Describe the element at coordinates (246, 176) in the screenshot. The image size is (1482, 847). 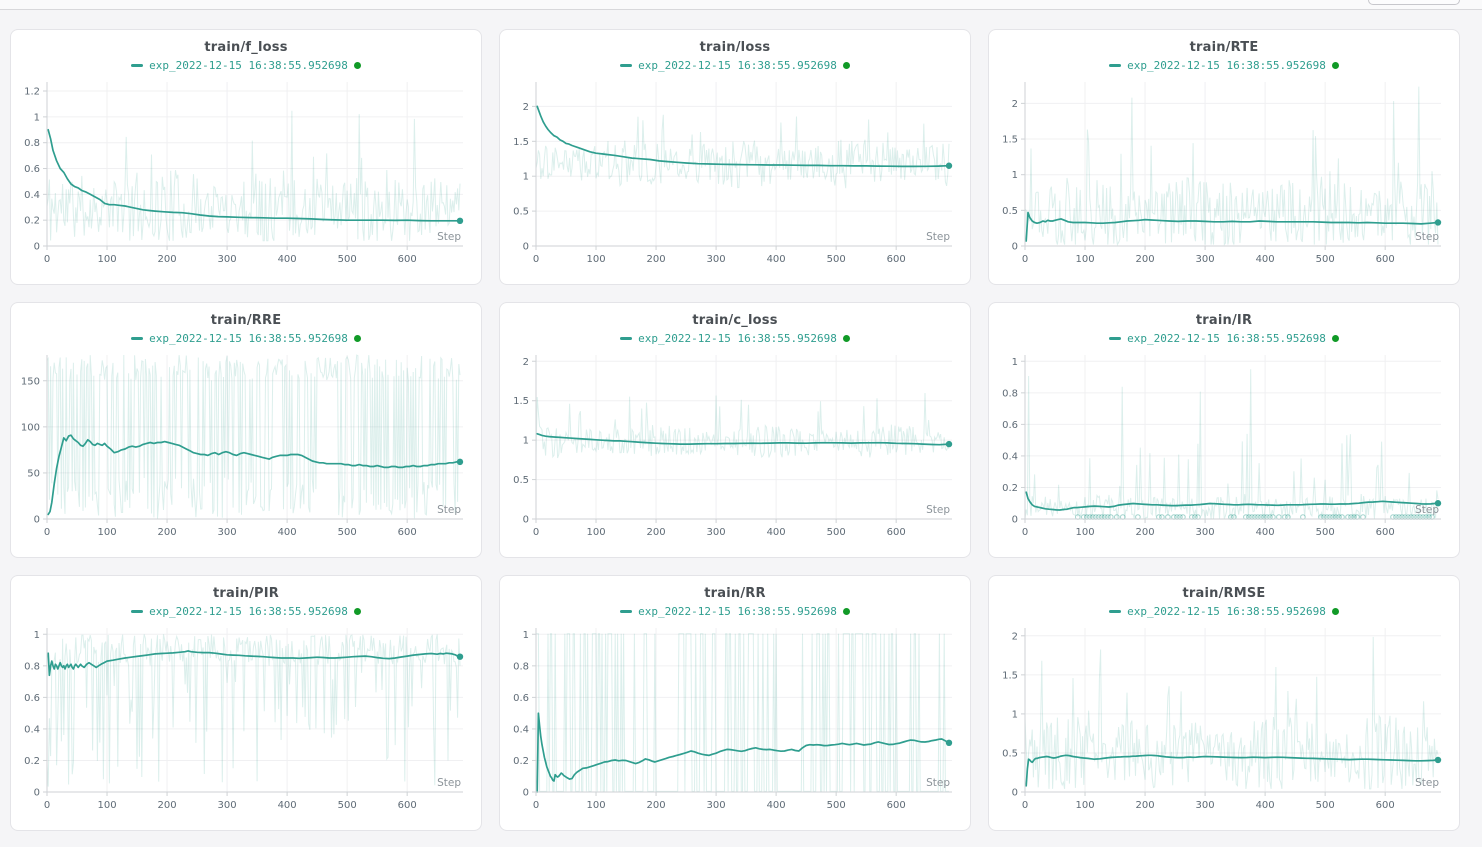
I see `line-chart-plot: 0 0.2 0.4 0.6 0.8 1 1.2 0 100 200 300 400 500 600 Step` at that location.